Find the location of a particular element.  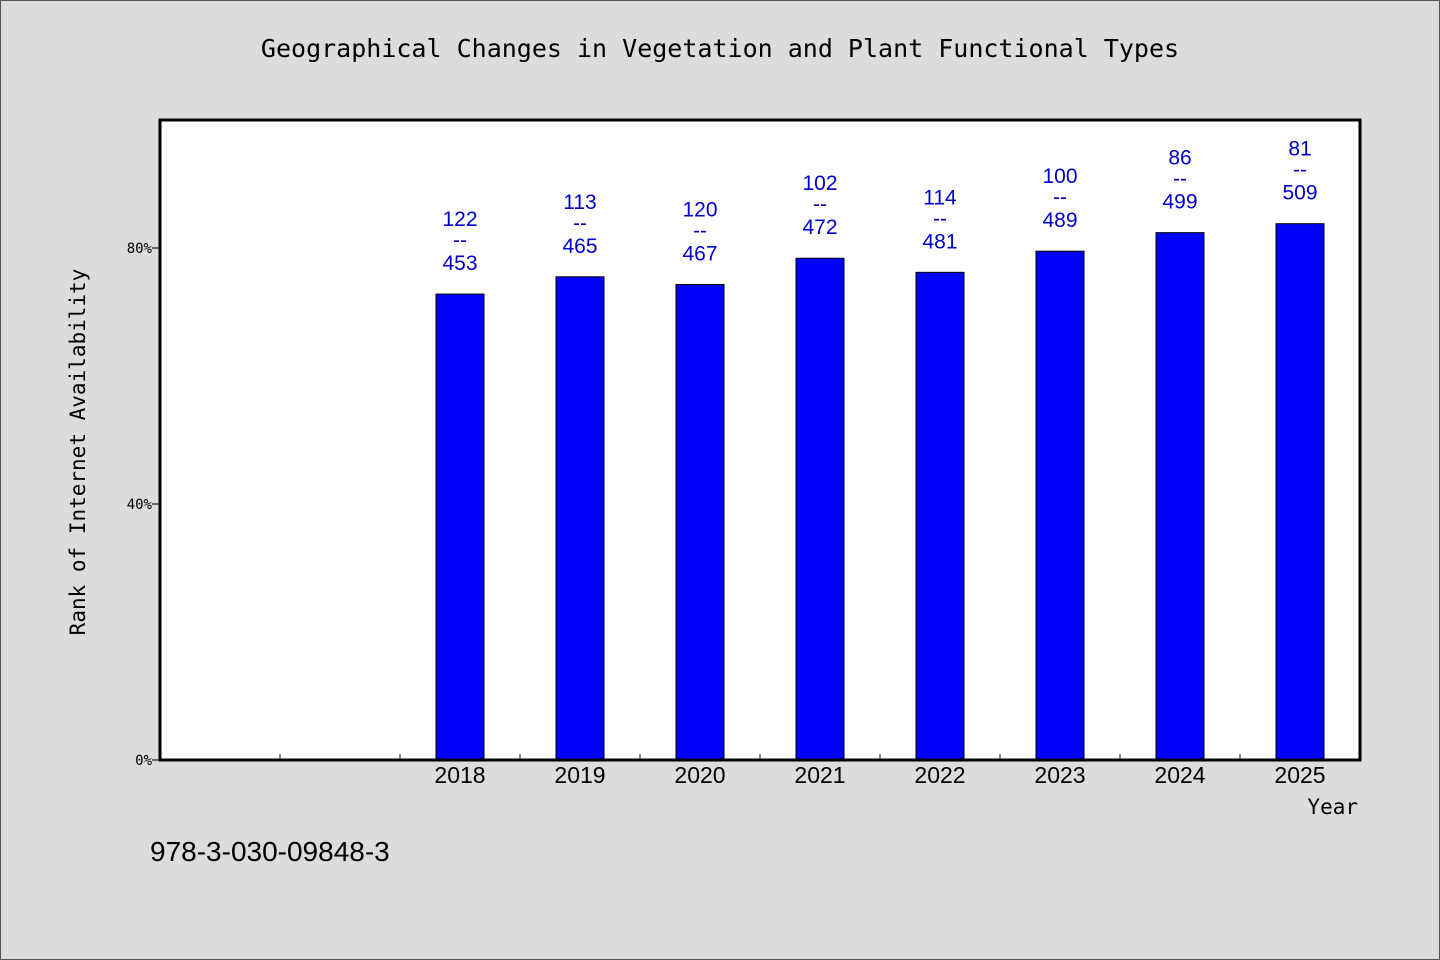

bar-label-top-2021: 102 is located at coordinates (819, 183).